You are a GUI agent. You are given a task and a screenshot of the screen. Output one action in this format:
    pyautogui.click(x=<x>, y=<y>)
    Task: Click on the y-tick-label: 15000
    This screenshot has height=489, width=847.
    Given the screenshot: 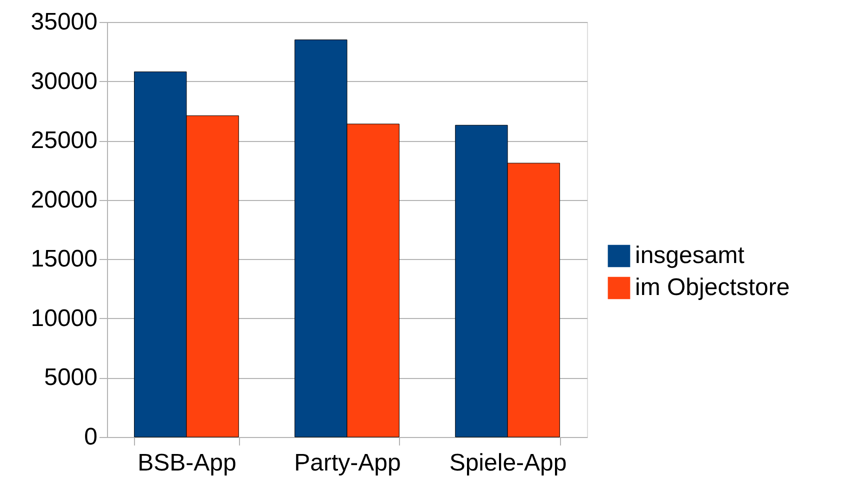 What is the action you would take?
    pyautogui.click(x=64, y=259)
    